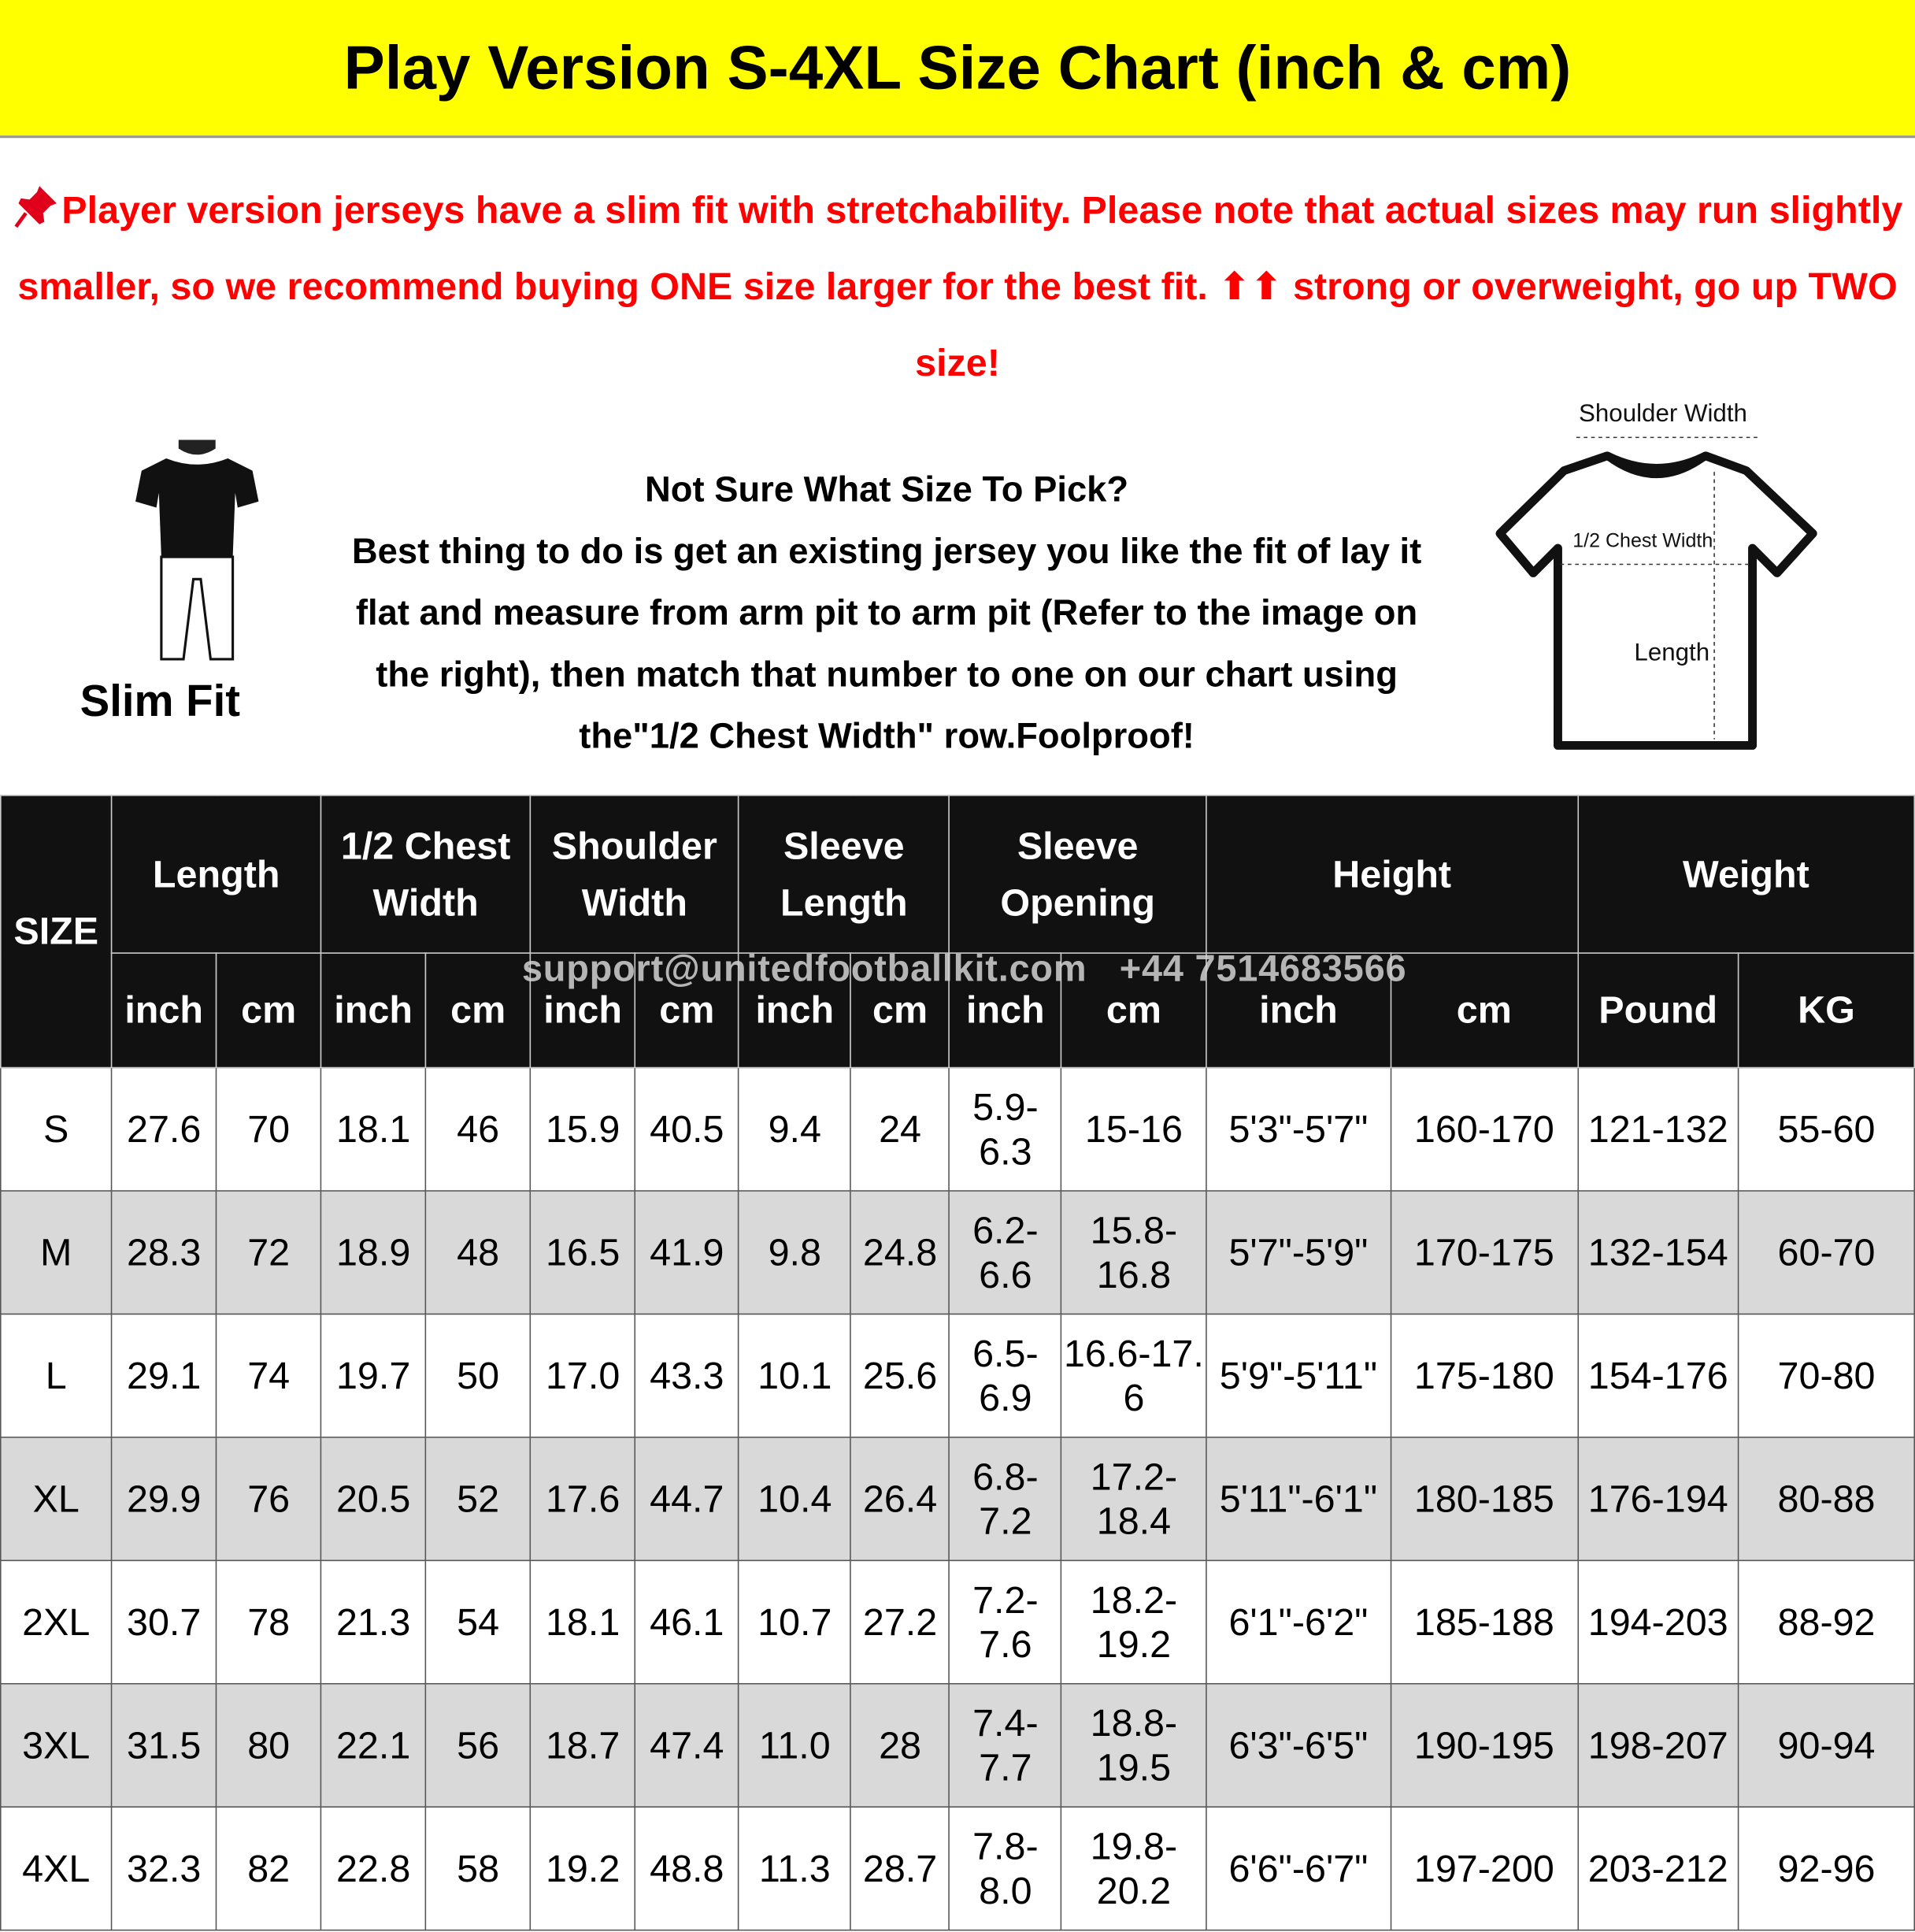  What do you see at coordinates (795, 1129) in the screenshot?
I see `data-cell: 9.4` at bounding box center [795, 1129].